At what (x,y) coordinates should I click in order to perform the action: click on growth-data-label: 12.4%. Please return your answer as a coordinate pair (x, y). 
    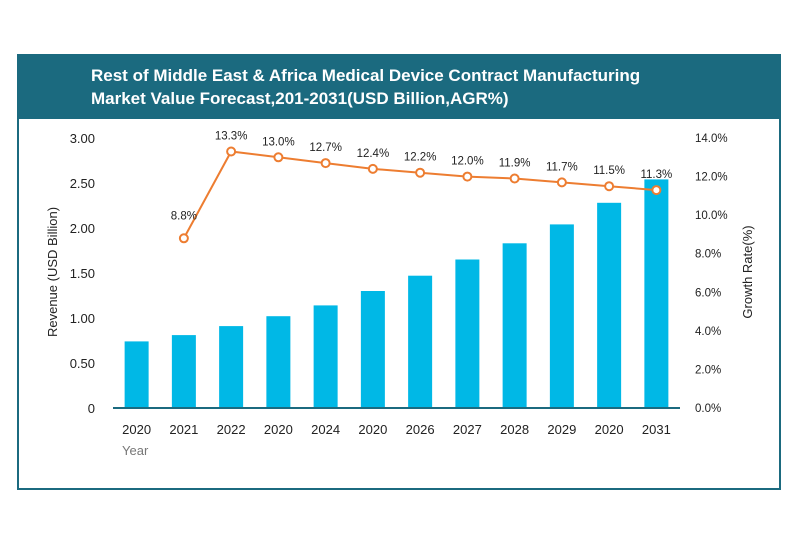
    Looking at the image, I should click on (373, 154).